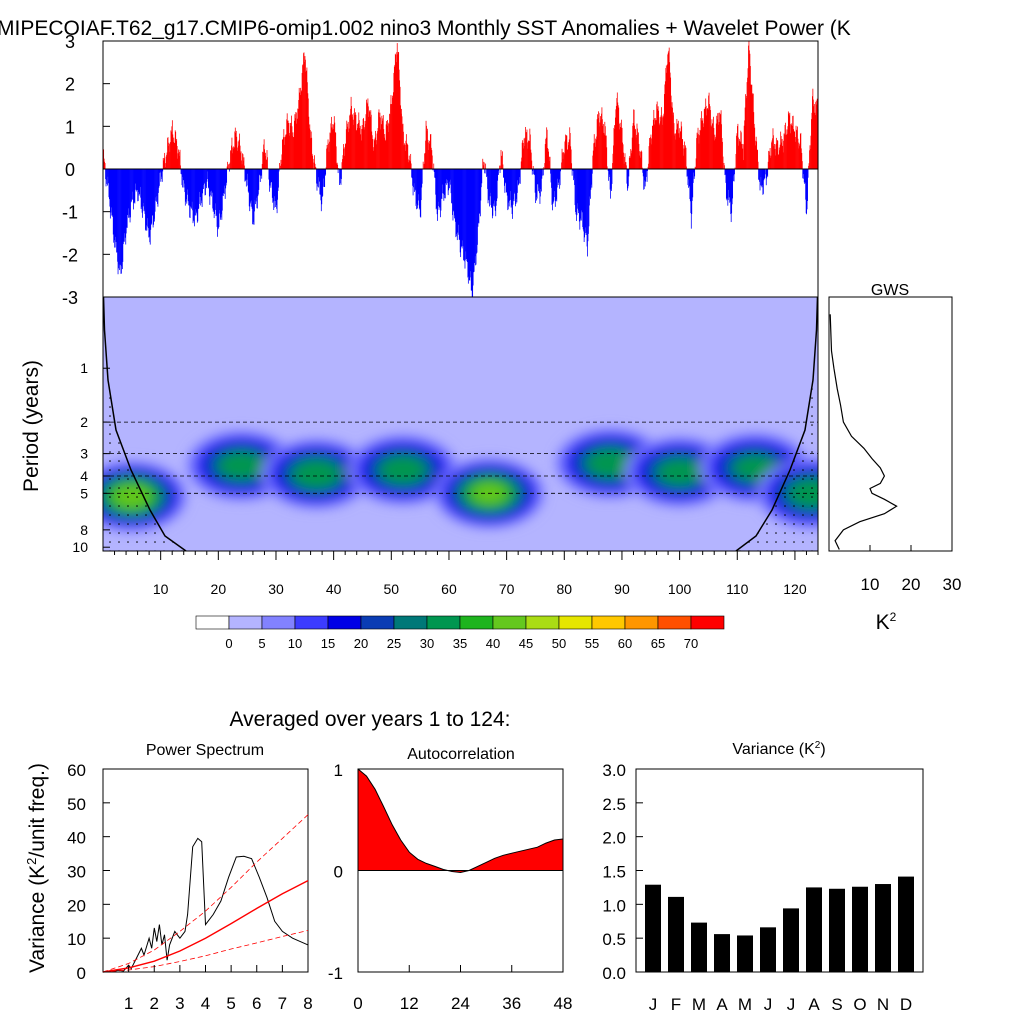 This screenshot has width=1024, height=1024. What do you see at coordinates (679, 472) in the screenshot?
I see `wavelet-power-contour` at bounding box center [679, 472].